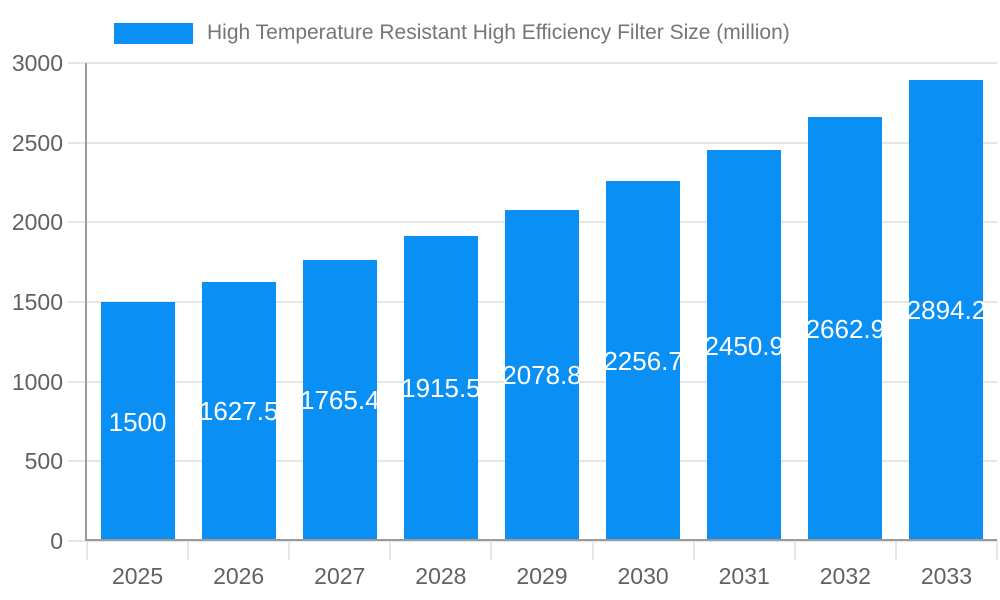  Describe the element at coordinates (37, 302) in the screenshot. I see `y-tick-label: 1500` at that location.